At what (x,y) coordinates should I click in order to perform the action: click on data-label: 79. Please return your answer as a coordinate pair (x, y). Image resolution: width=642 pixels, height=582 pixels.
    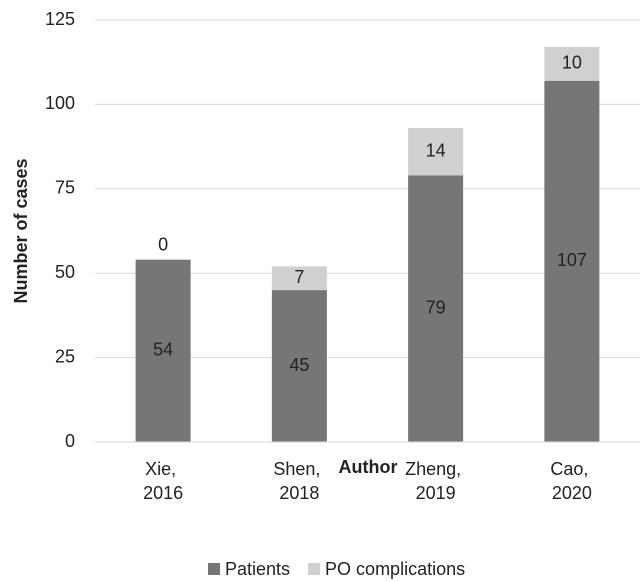
    Looking at the image, I should click on (436, 307).